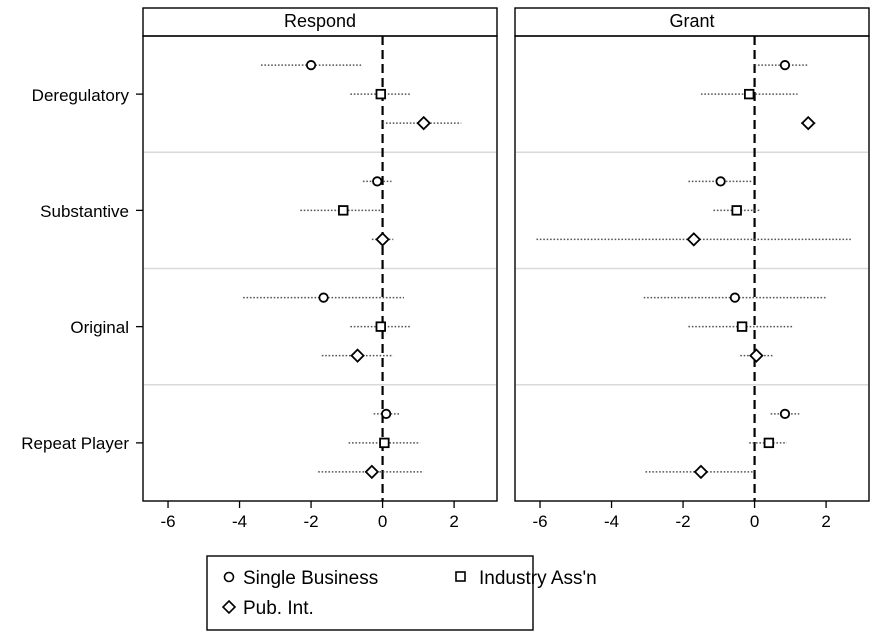  Describe the element at coordinates (75, 443) in the screenshot. I see `y-label-repeat-player: Repeat Player` at that location.